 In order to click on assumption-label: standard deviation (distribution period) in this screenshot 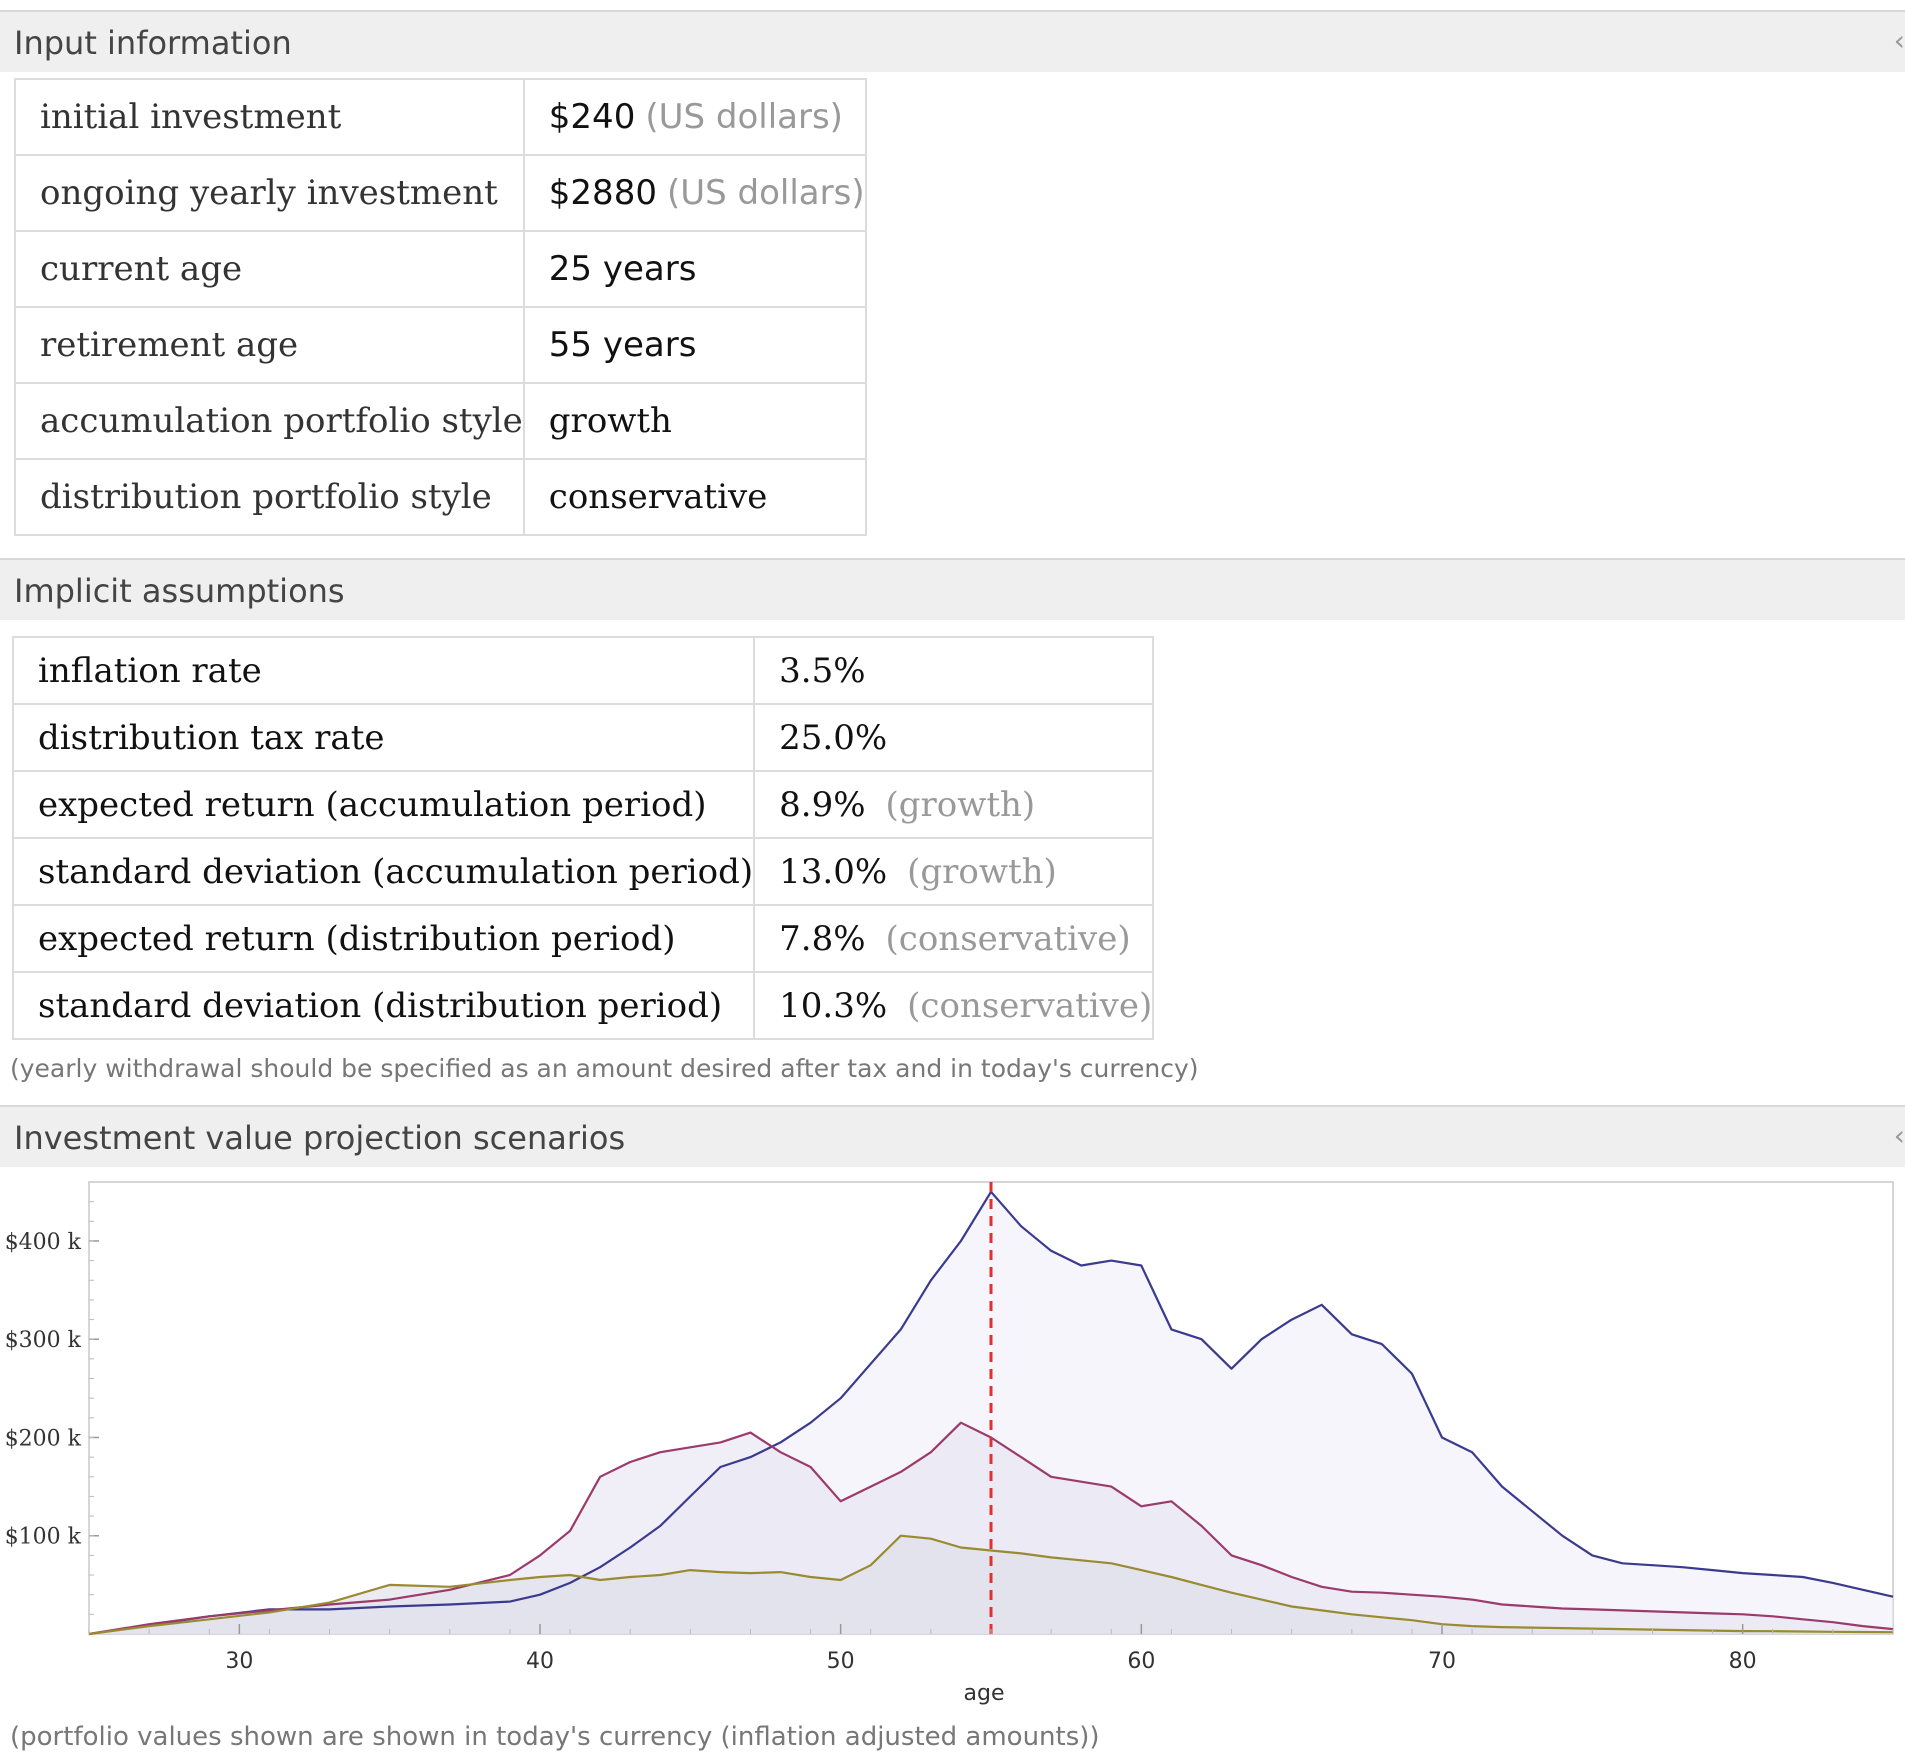, I will do `click(383, 1005)`.